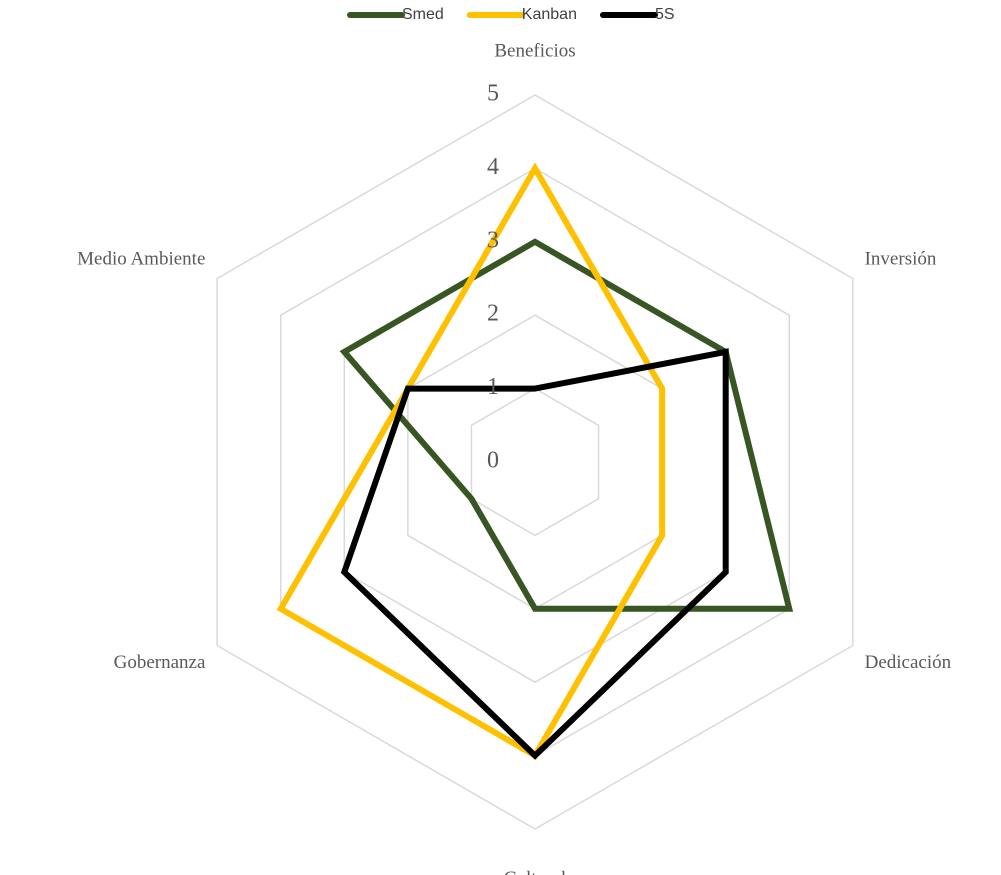 The image size is (1001, 875). I want to click on grid-line, so click(535, 462).